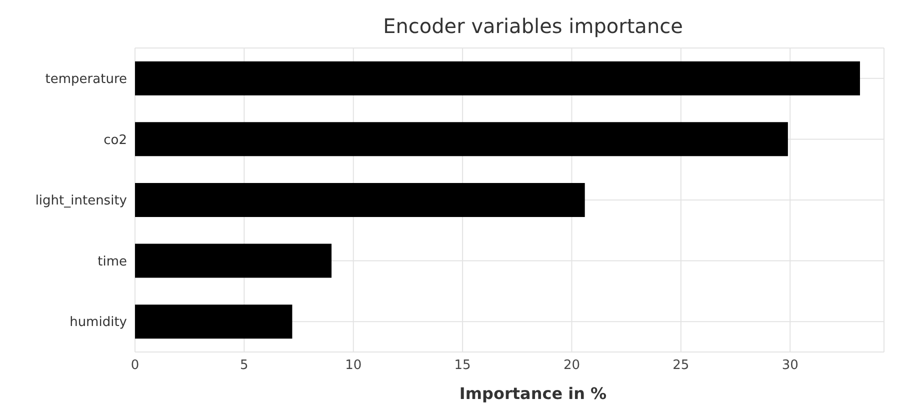 This screenshot has height=415, width=904. I want to click on x-tick-label: 20, so click(571, 366).